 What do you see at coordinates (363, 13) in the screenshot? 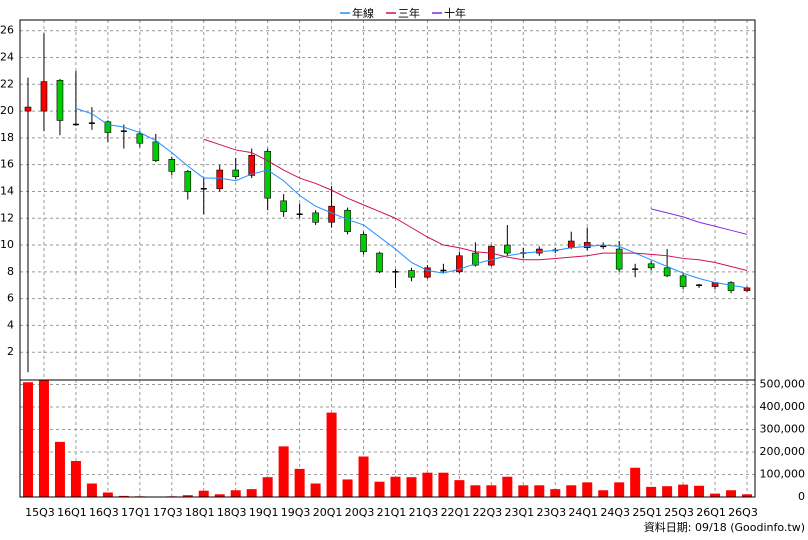
I see `legend-label: 年線` at bounding box center [363, 13].